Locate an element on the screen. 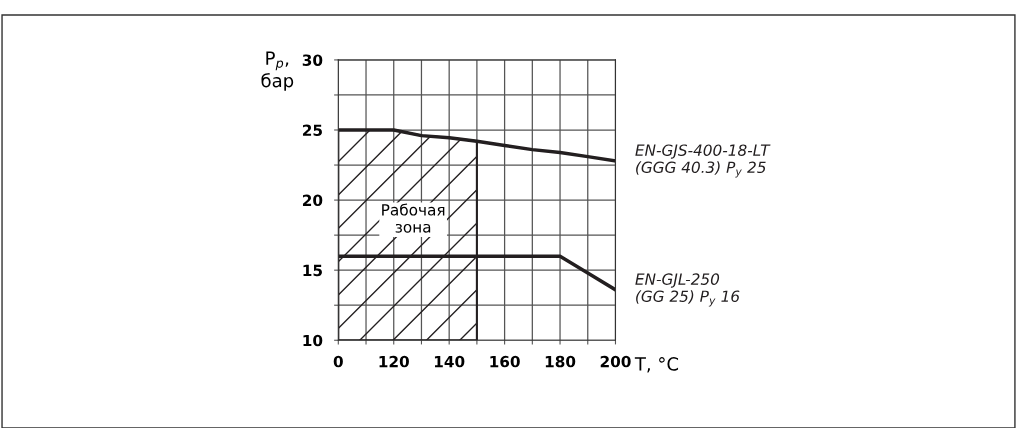 This screenshot has width=1019, height=428. y-tick-label: 20 is located at coordinates (312, 200).